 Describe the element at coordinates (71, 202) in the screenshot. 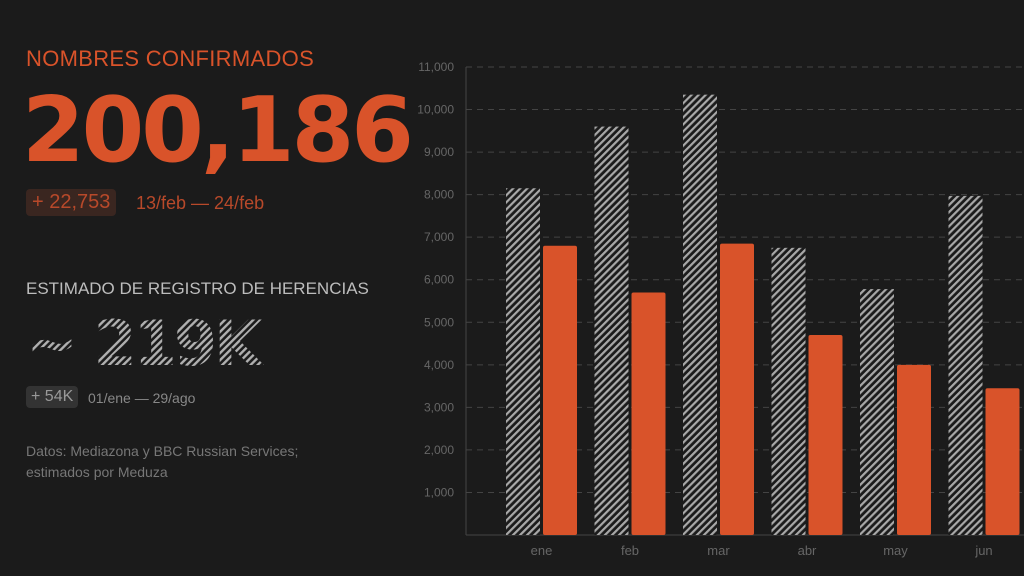

I see `confirmed-delta-badge: + 22,753` at that location.